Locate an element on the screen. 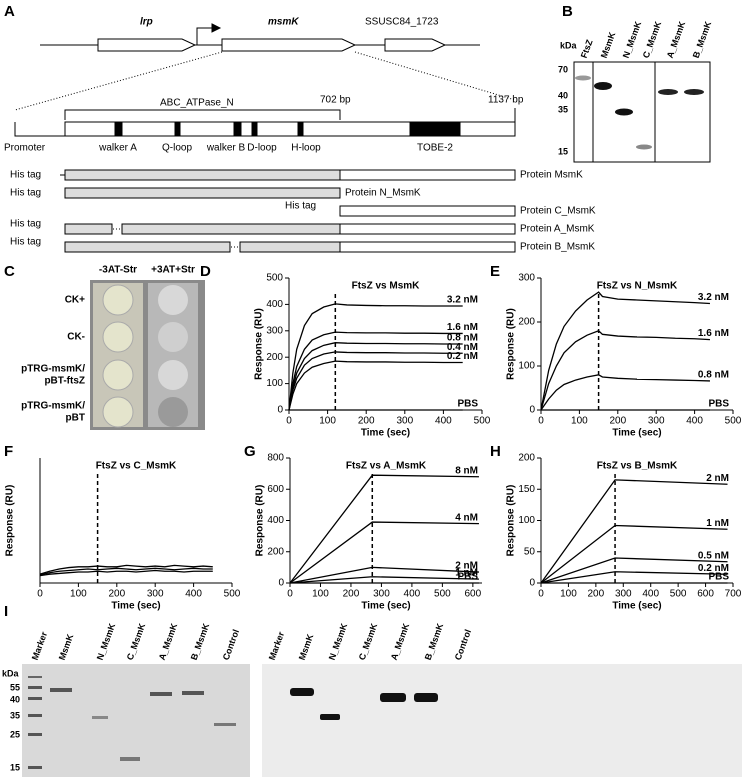  column-label: -3AT-Str is located at coordinates (118, 270).